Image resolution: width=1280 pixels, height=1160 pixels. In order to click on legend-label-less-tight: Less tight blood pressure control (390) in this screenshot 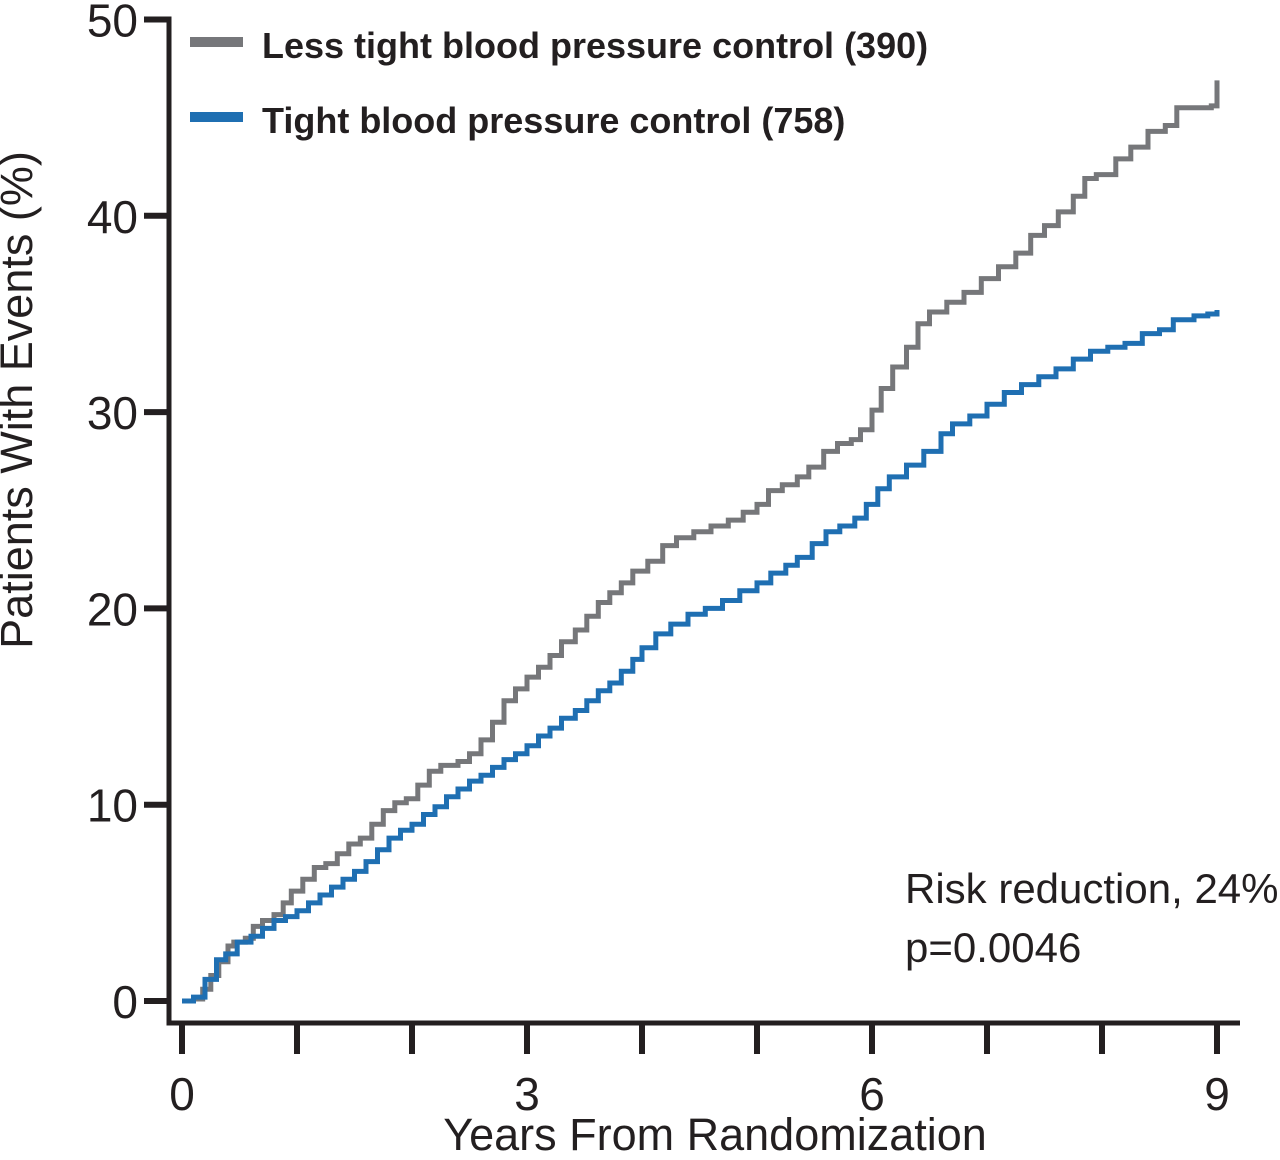, I will do `click(595, 45)`.